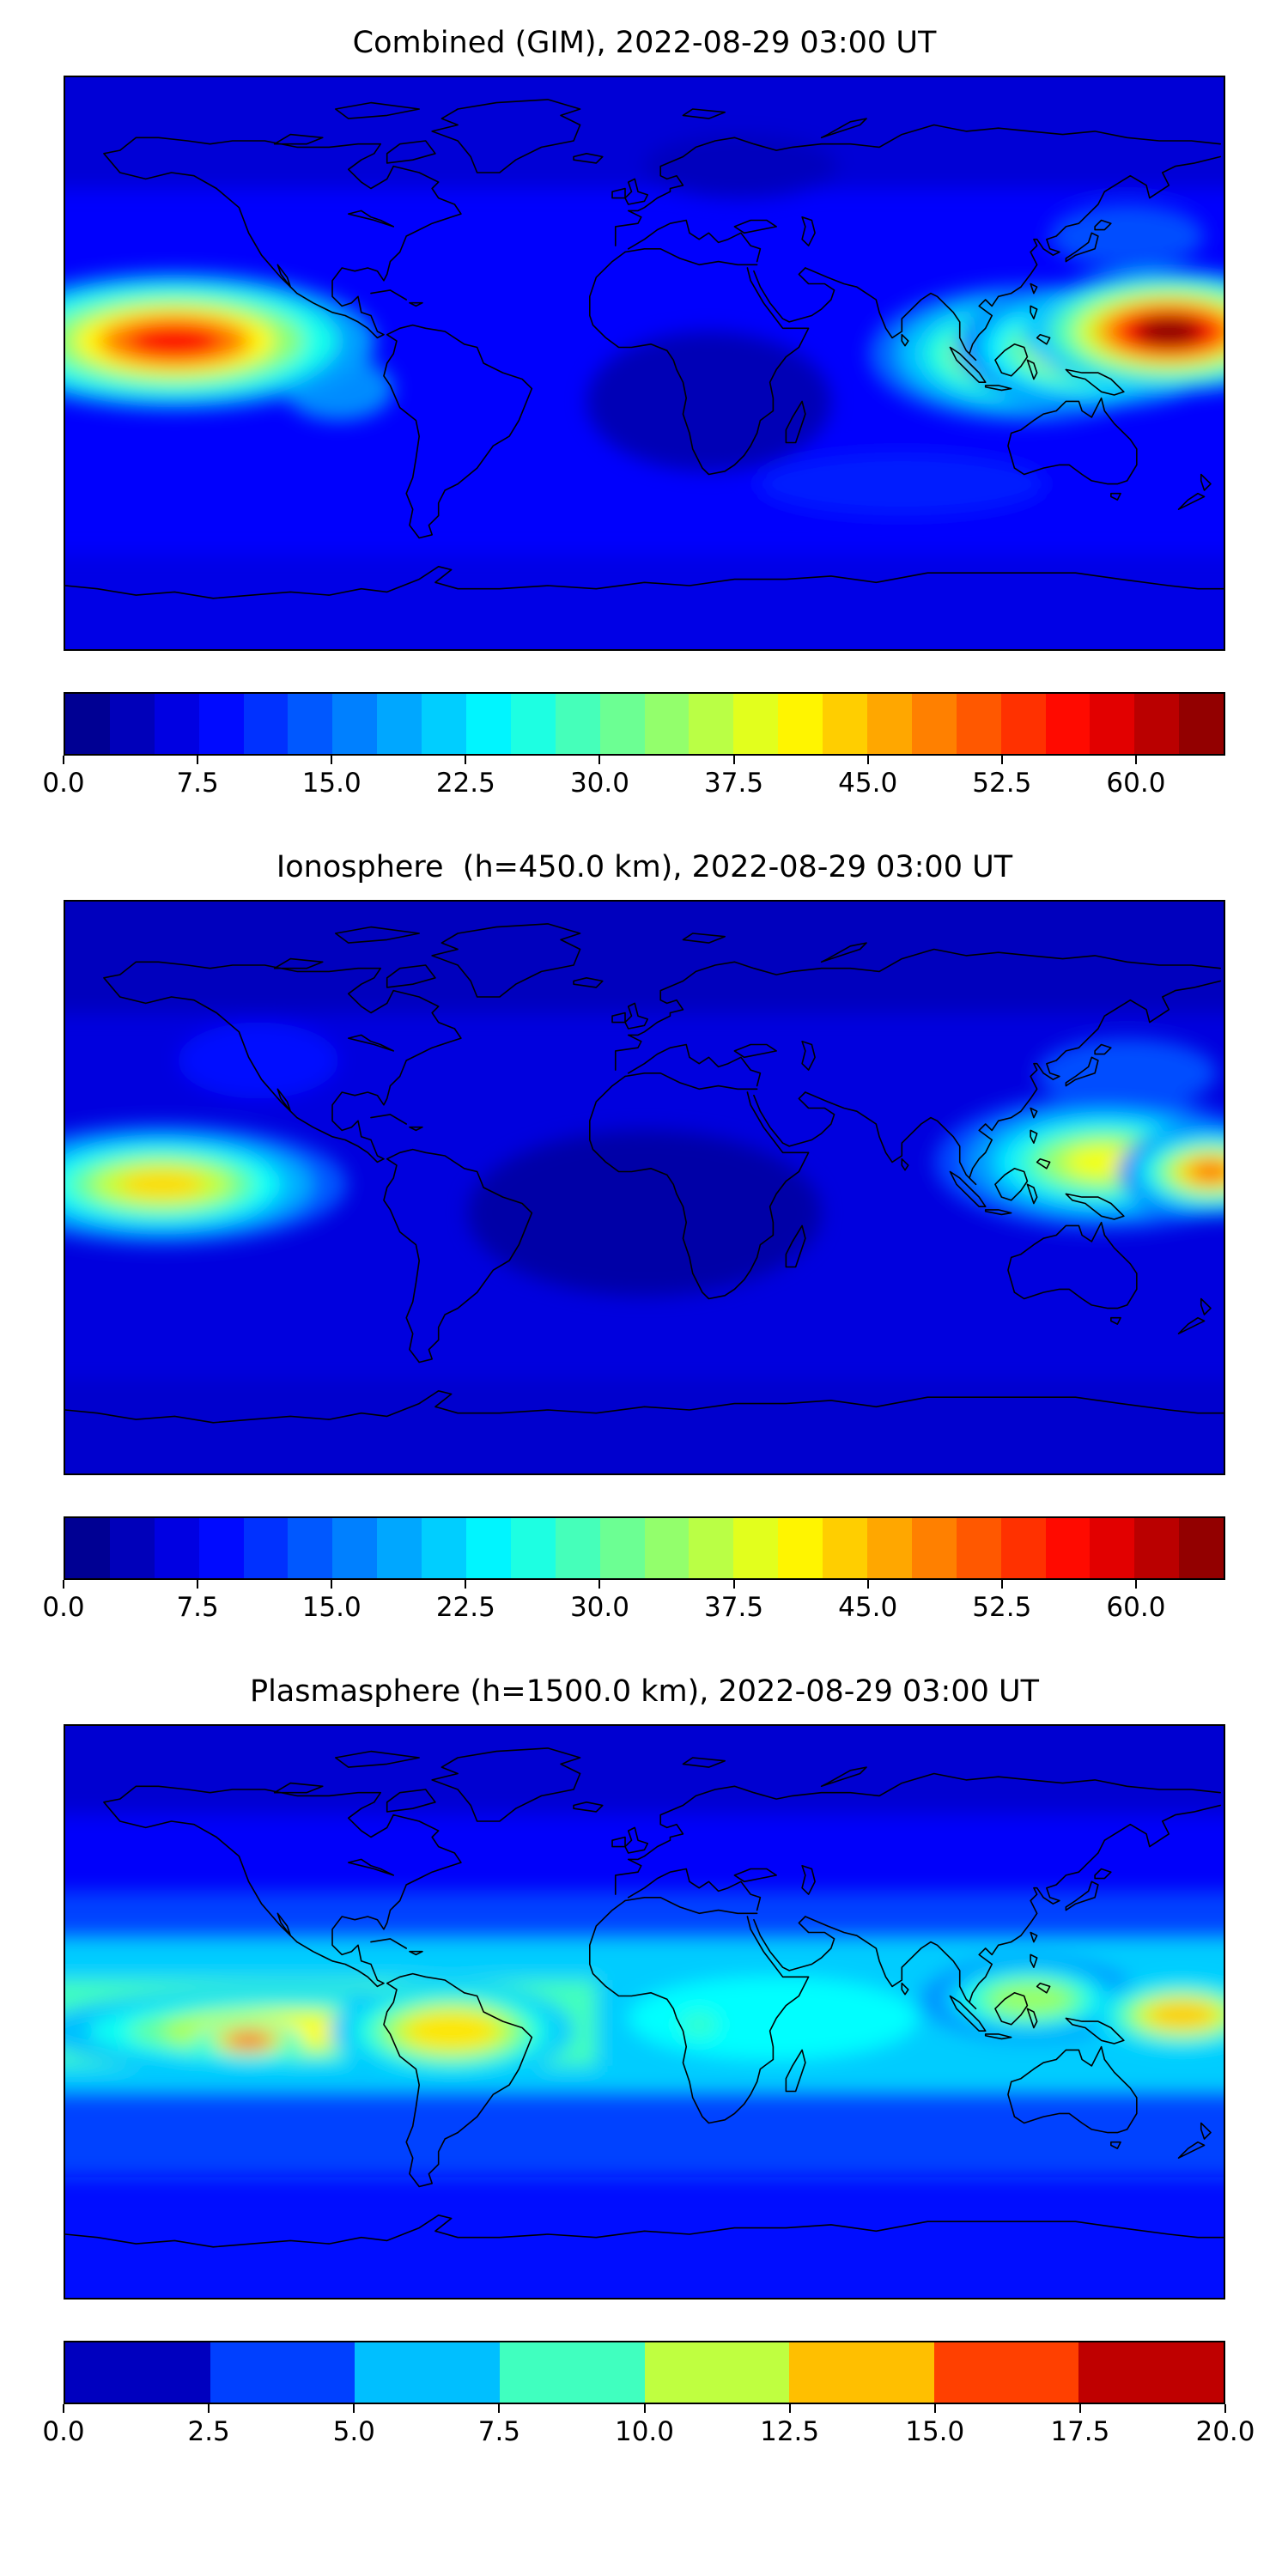 The image size is (1288, 2576). Describe the element at coordinates (644, 760) in the screenshot. I see `colorbar-tickmarks` at that location.